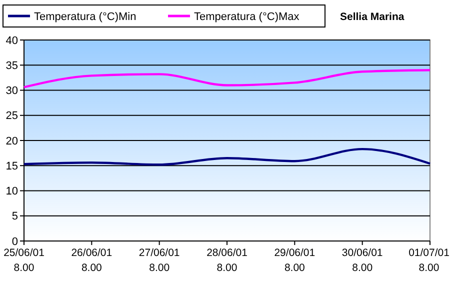  Describe the element at coordinates (159, 260) in the screenshot. I see `x-tick-label: 27/06/01 8.00` at that location.